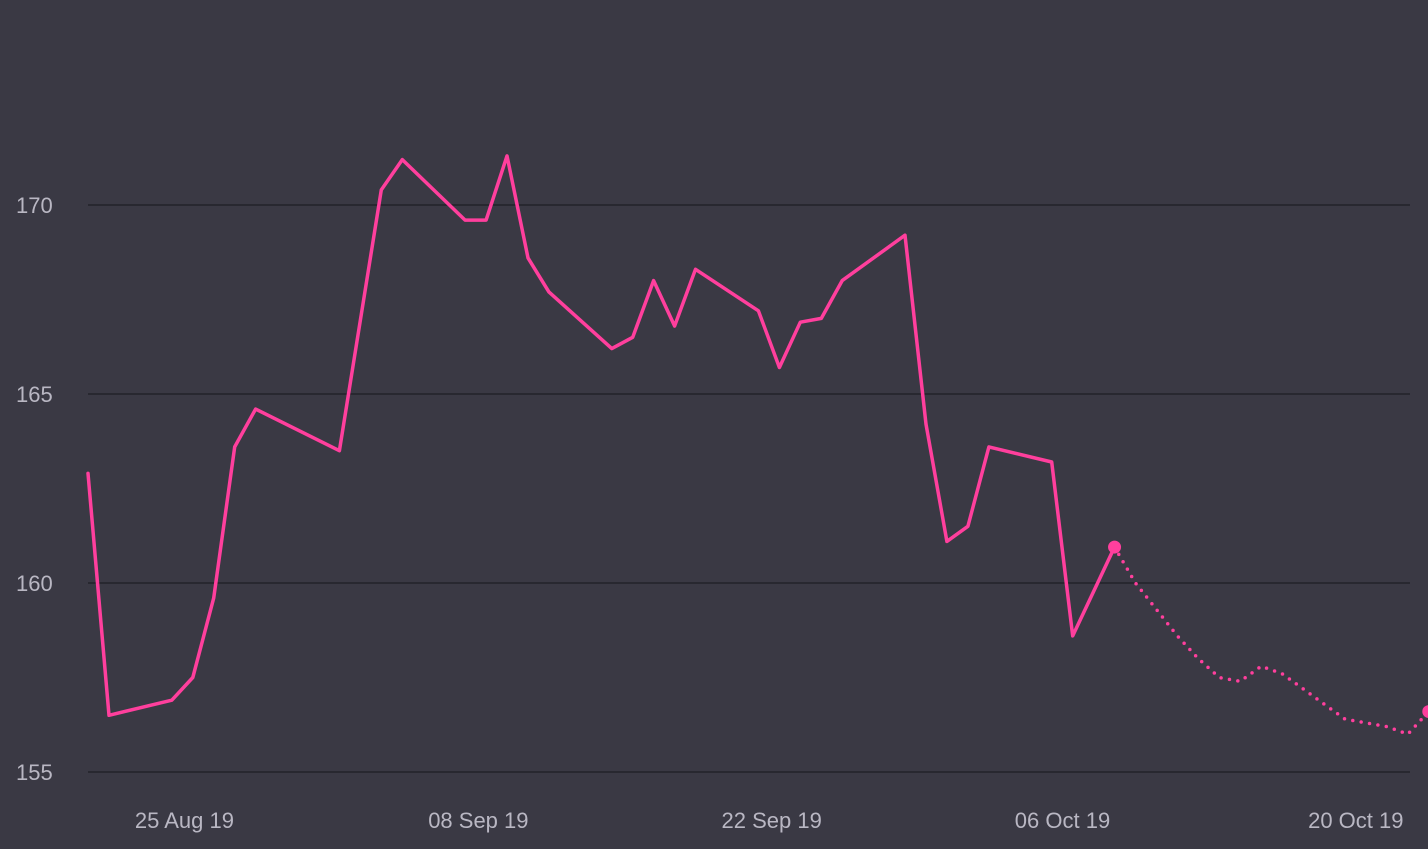 Image resolution: width=1428 pixels, height=849 pixels. Describe the element at coordinates (34, 772) in the screenshot. I see `y-tick-label: 155` at that location.